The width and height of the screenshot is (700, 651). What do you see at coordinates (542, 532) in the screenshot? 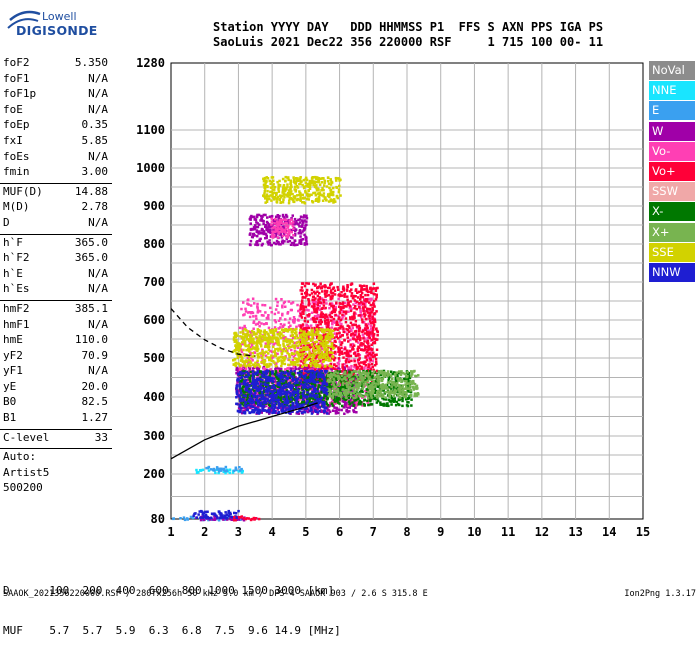
I see `x-tick-label: 12` at bounding box center [542, 532].